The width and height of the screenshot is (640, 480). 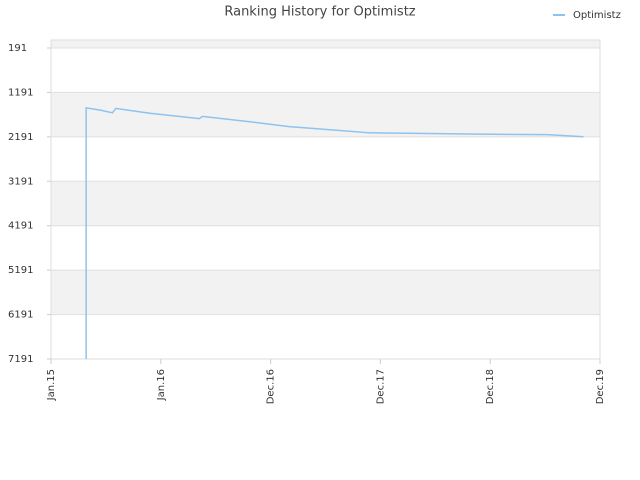 What do you see at coordinates (380, 386) in the screenshot?
I see `x-tick-label: Dec.17` at bounding box center [380, 386].